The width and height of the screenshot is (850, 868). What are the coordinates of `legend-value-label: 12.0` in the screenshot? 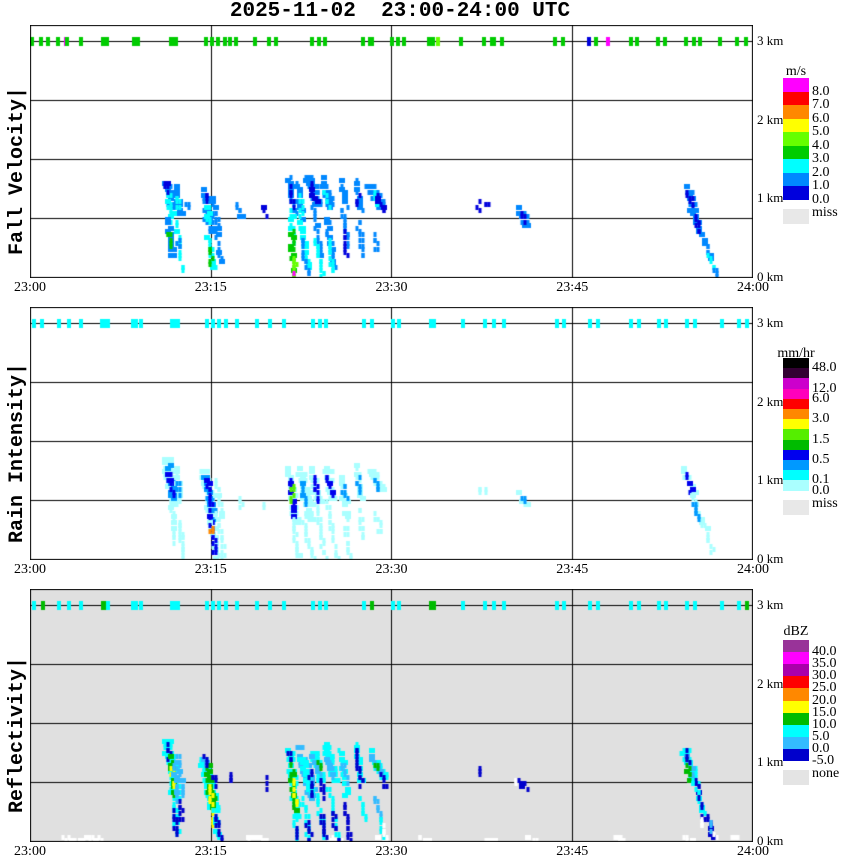 It's located at (824, 388).